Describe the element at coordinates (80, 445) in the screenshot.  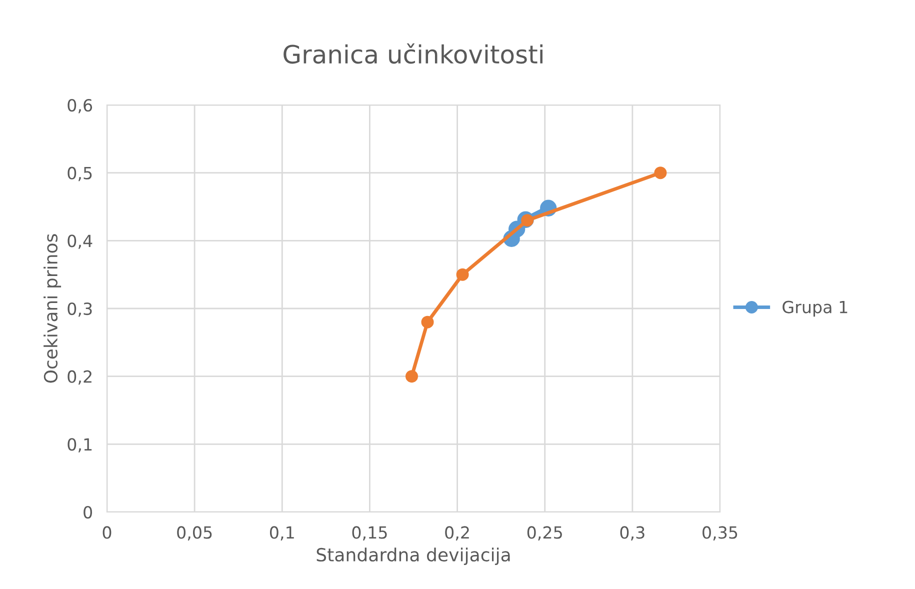
I see `y-tick-label: 0,1` at that location.